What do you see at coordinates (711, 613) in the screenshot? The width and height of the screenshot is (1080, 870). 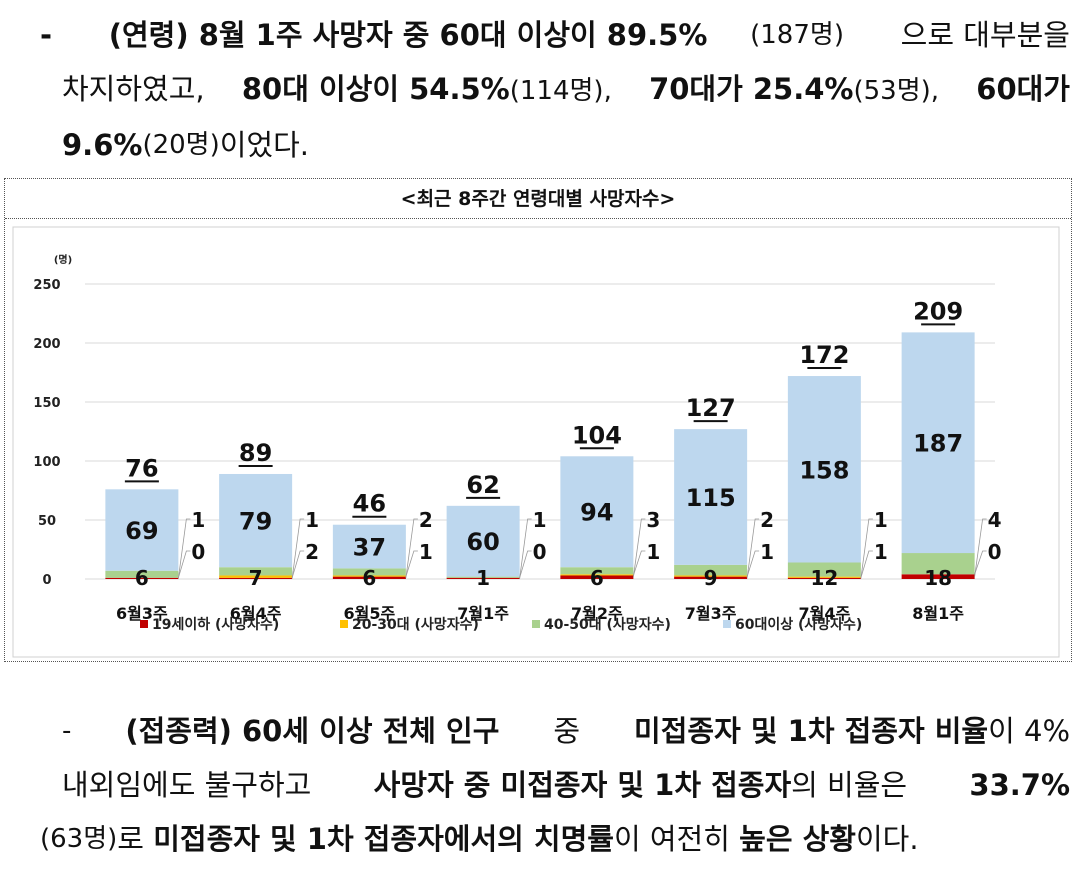 I see `x-tick-label: 7월3주` at bounding box center [711, 613].